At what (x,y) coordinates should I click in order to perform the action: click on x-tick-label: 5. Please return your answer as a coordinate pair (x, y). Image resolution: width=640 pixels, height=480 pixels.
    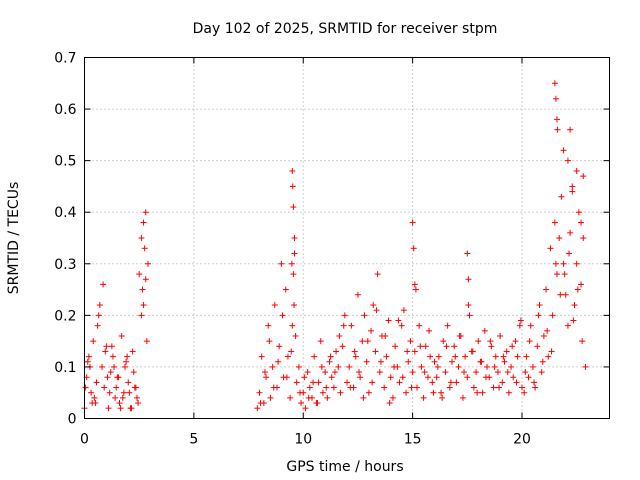
    Looking at the image, I should click on (193, 440).